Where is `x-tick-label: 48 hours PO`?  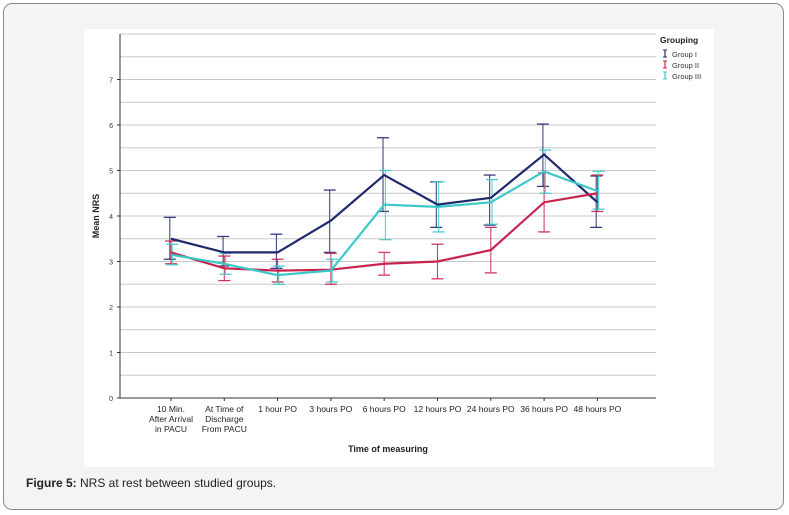 x-tick-label: 48 hours PO is located at coordinates (598, 409).